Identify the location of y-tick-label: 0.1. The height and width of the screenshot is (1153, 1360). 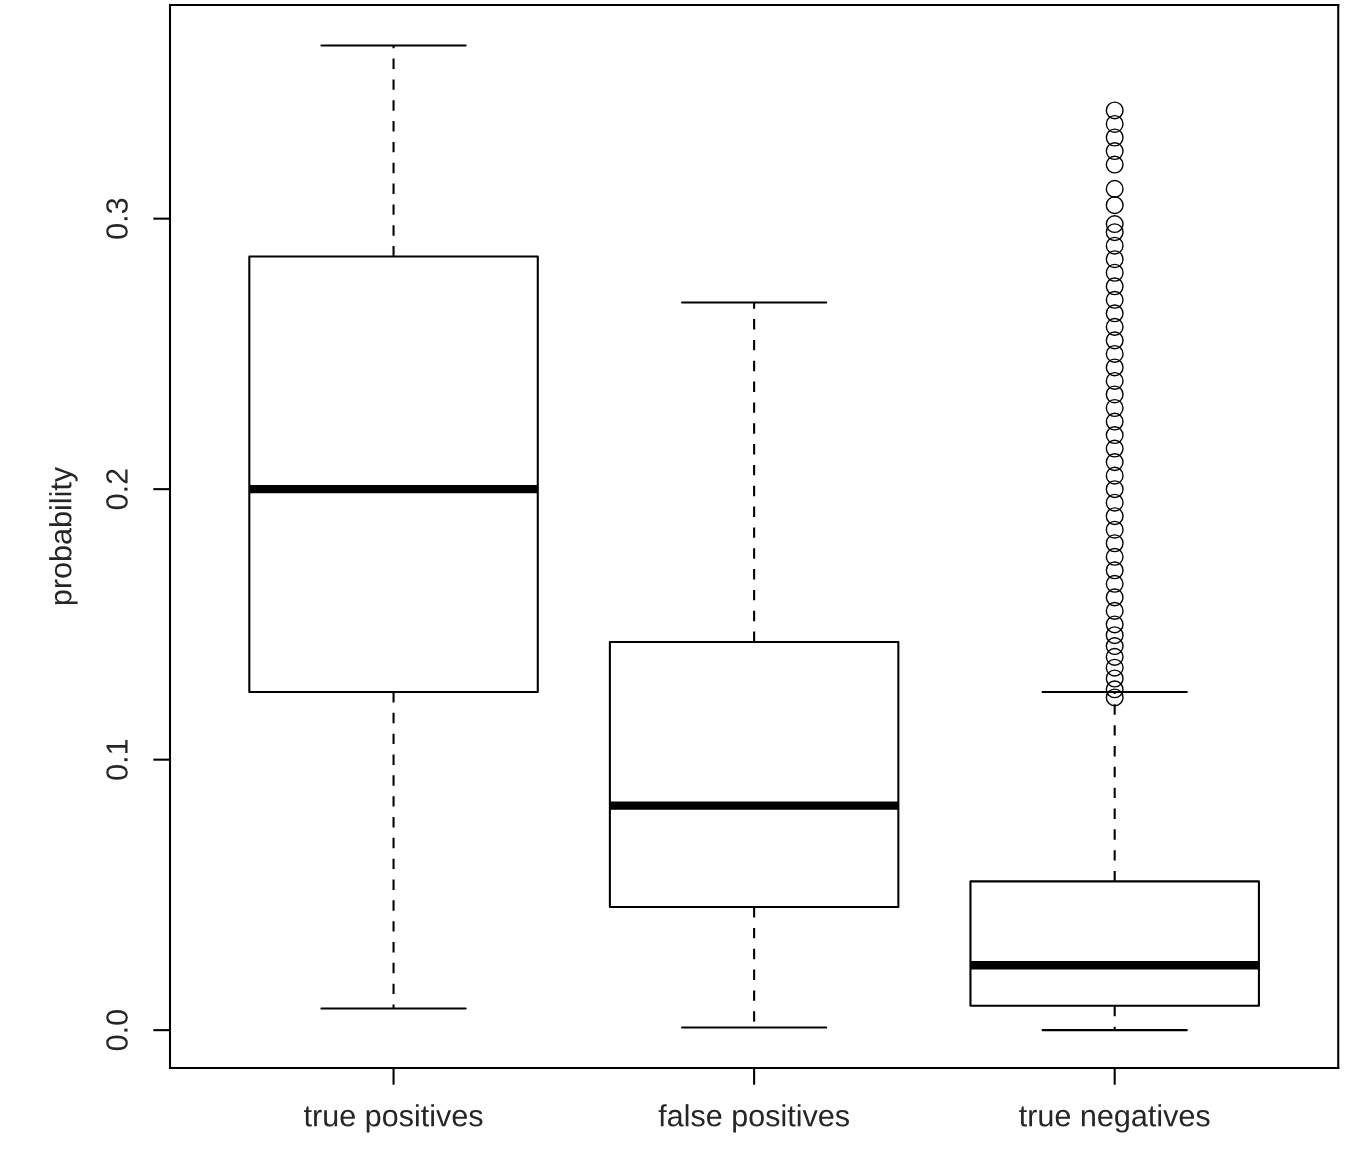
(117, 759).